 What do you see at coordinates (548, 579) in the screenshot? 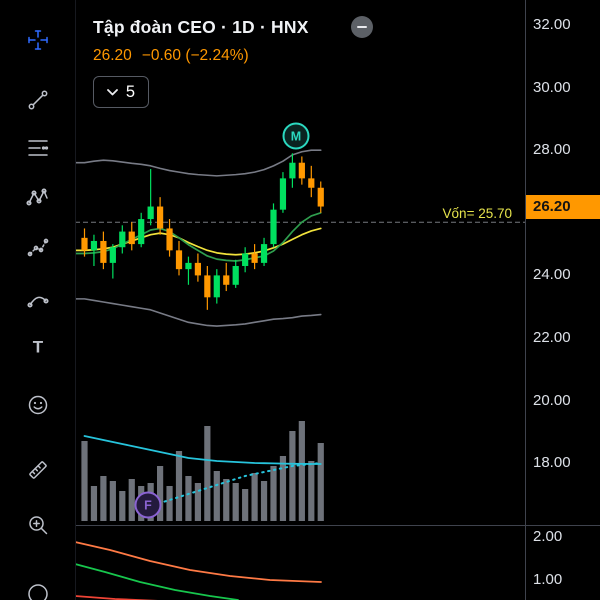
I see `axis-label: 1.00` at bounding box center [548, 579].